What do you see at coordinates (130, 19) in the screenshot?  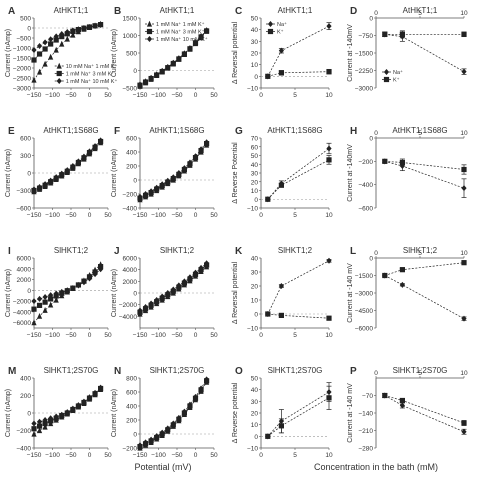 I see `y-tick-label-b-0: 1500` at bounding box center [130, 19].